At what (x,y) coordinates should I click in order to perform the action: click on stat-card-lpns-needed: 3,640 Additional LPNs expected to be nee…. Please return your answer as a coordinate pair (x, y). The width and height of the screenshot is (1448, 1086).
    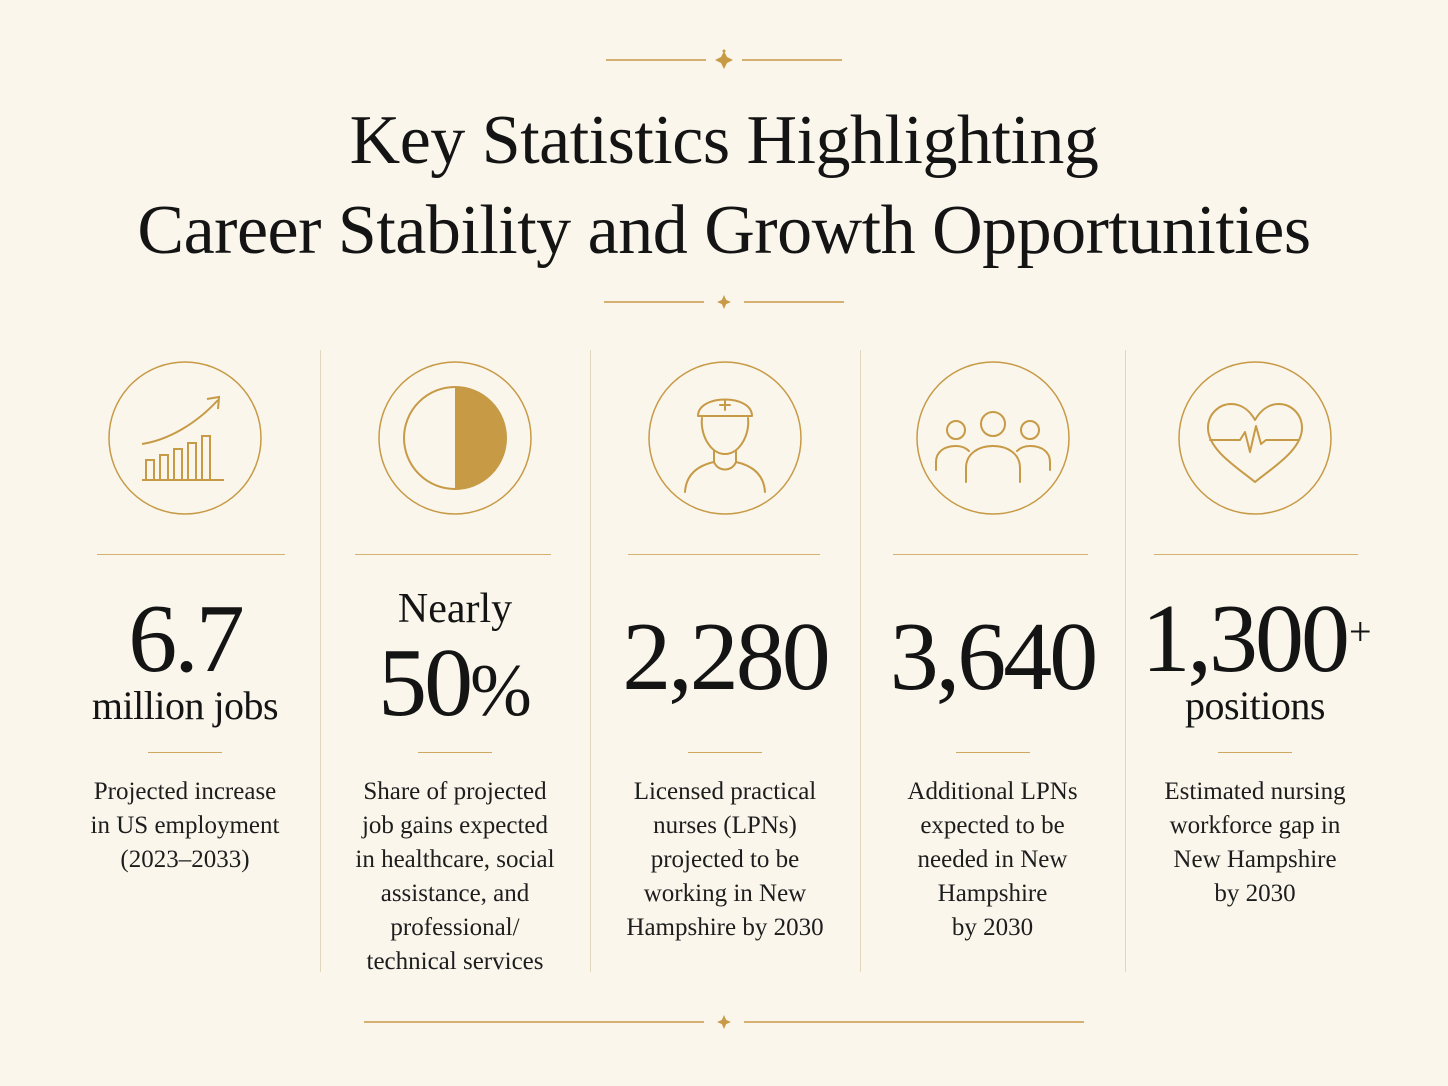
    Looking at the image, I should click on (992, 670).